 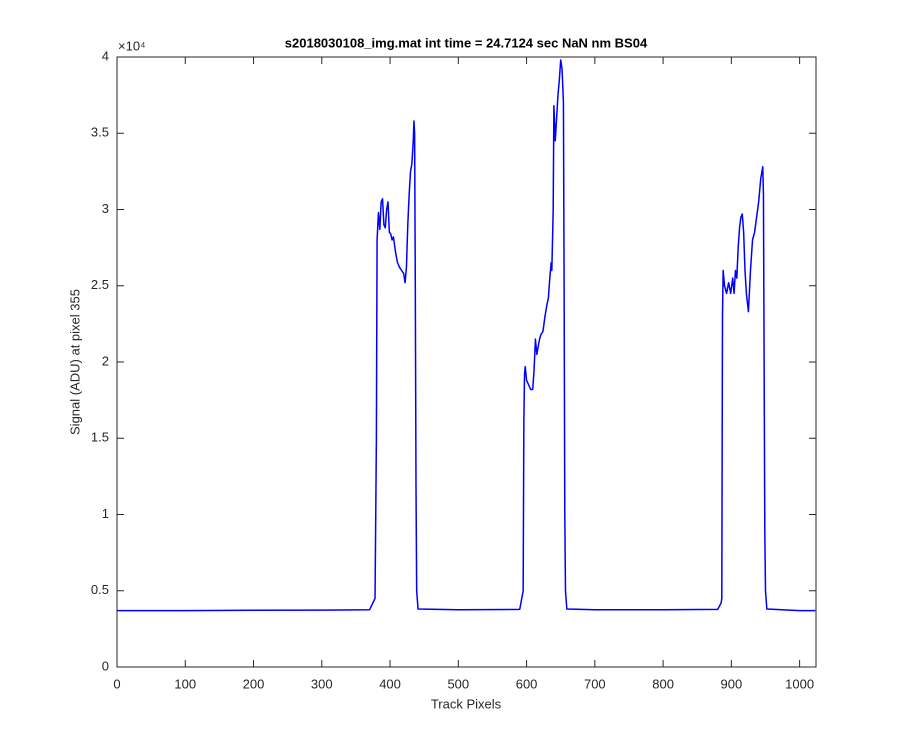 What do you see at coordinates (458, 683) in the screenshot?
I see `x-tick-label: 500` at bounding box center [458, 683].